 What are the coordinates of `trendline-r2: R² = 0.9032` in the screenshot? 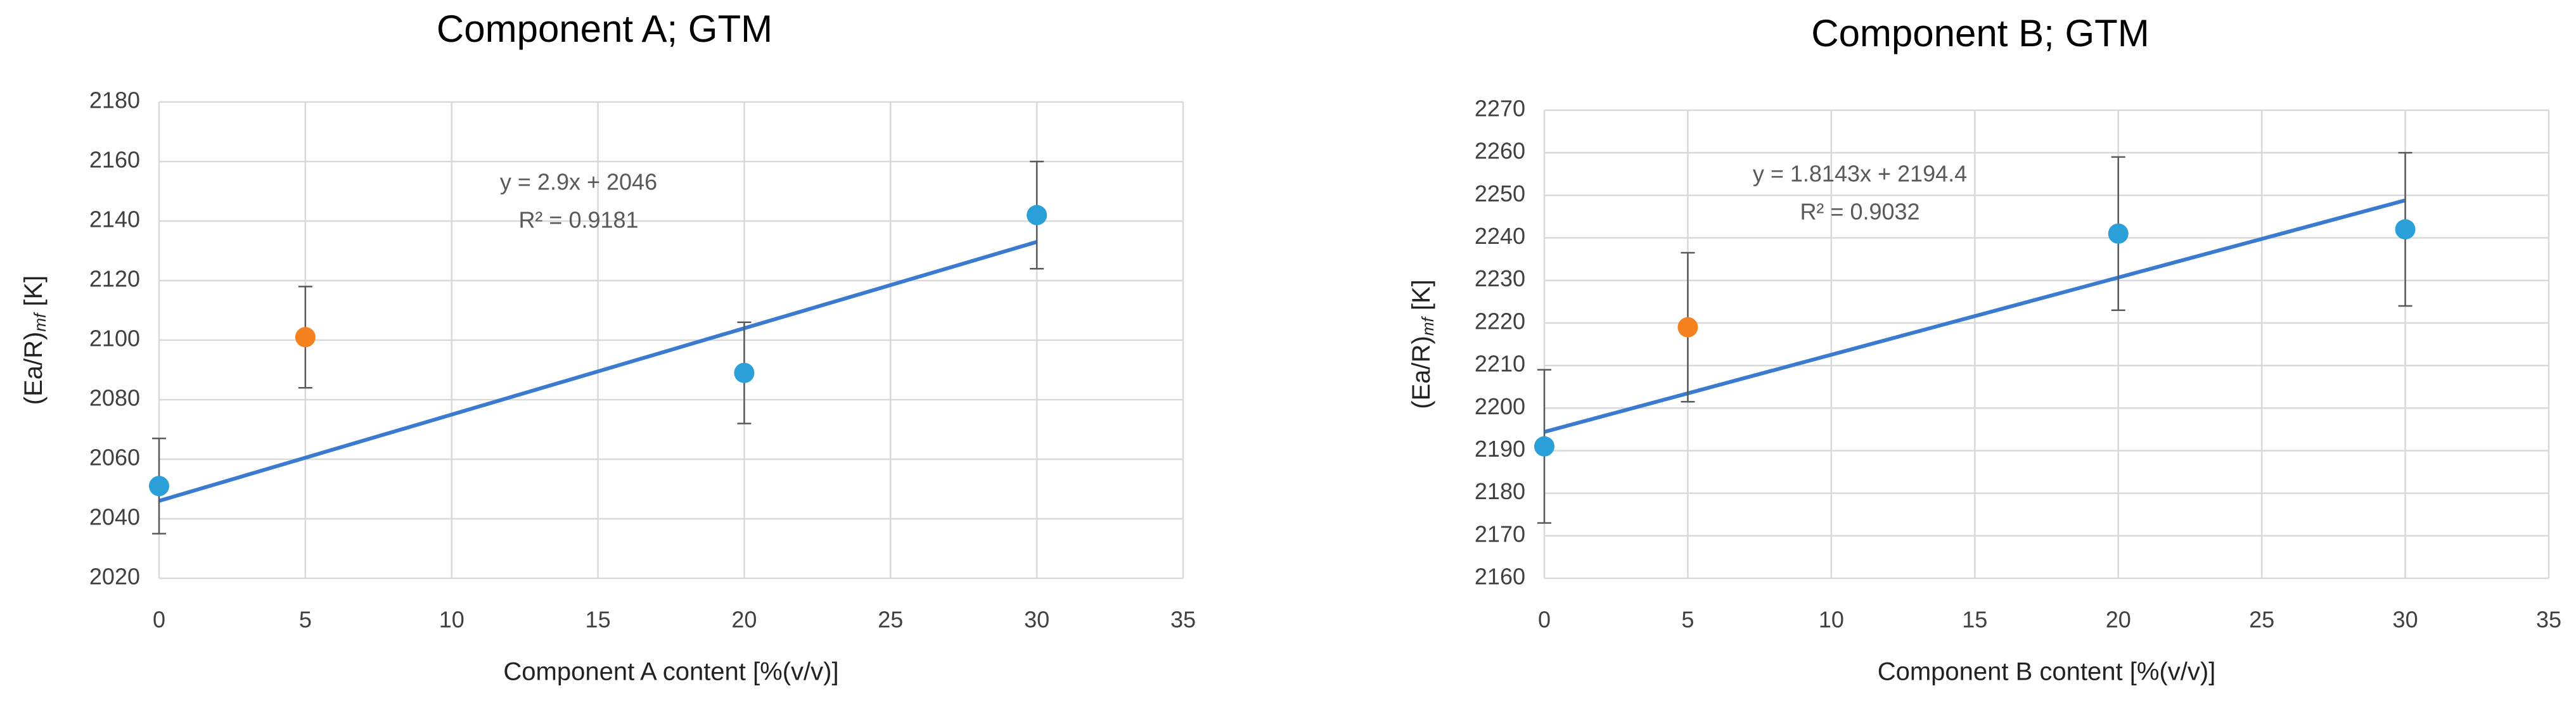 It's located at (1859, 212).